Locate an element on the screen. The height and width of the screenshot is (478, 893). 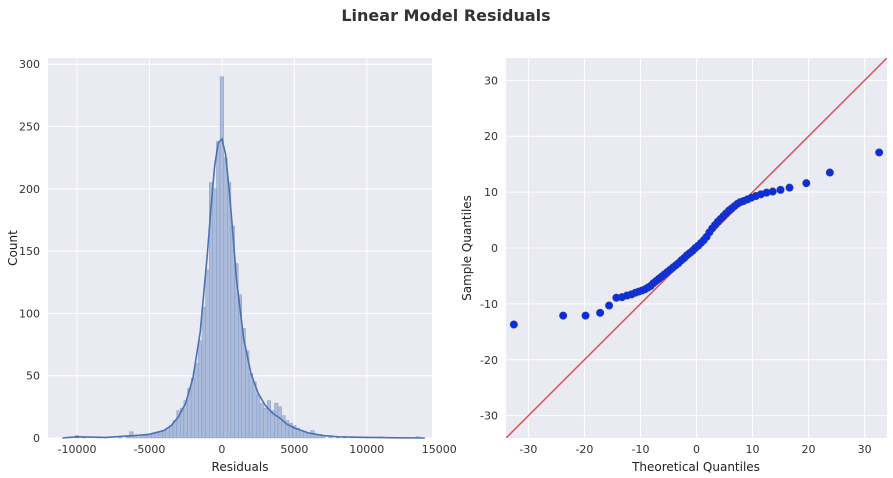
x-tick-label: 20 is located at coordinates (809, 449).